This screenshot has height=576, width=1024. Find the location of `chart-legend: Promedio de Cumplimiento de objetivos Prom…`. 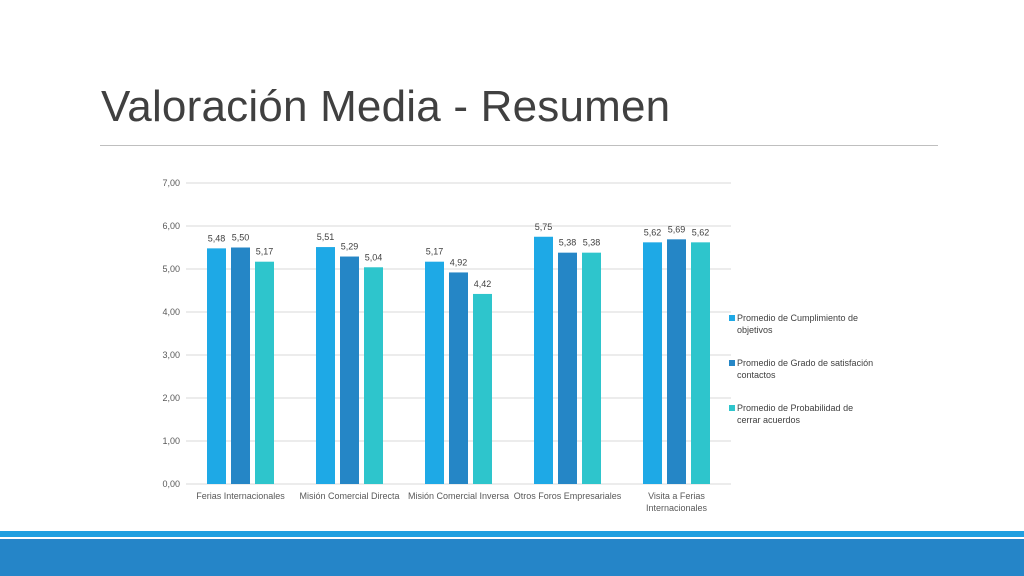

chart-legend: Promedio de Cumplimiento de objetivos Prom… is located at coordinates (814, 379).